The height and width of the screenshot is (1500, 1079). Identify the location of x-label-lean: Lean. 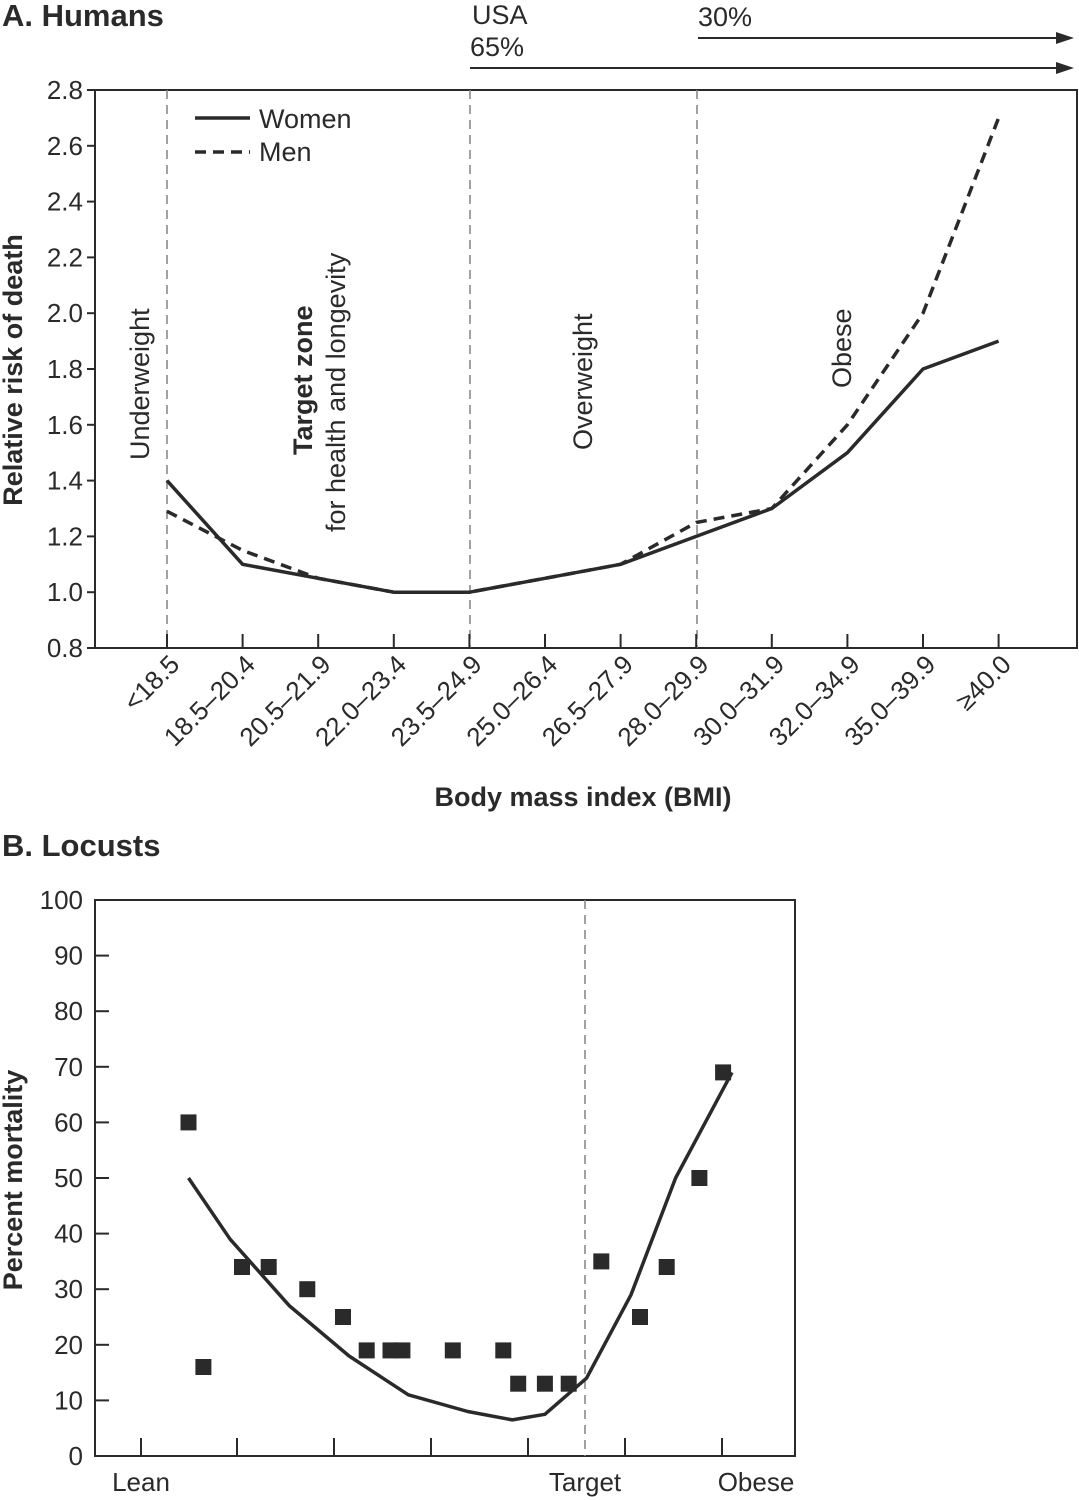
(141, 1482).